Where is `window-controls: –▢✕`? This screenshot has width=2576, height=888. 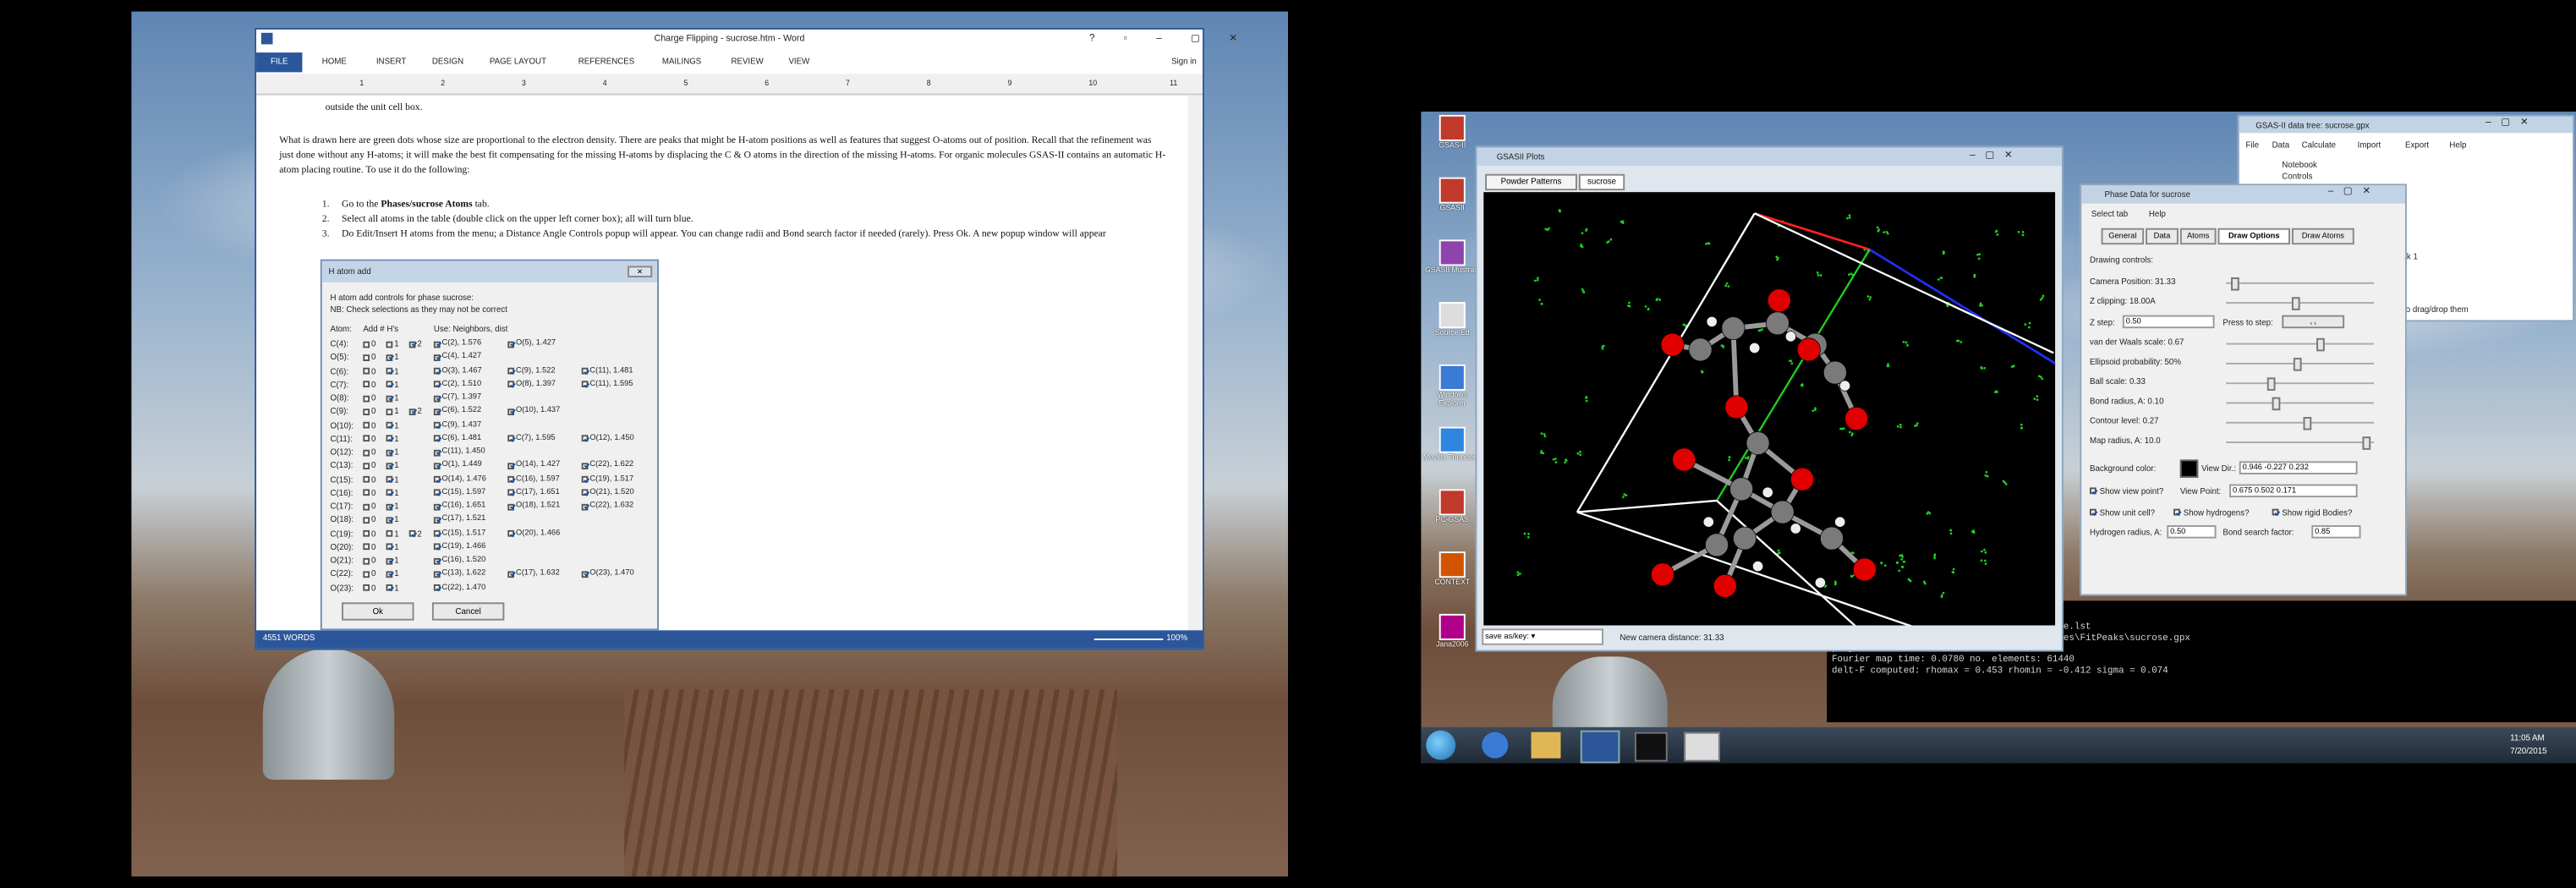 window-controls: –▢✕ is located at coordinates (1996, 156).